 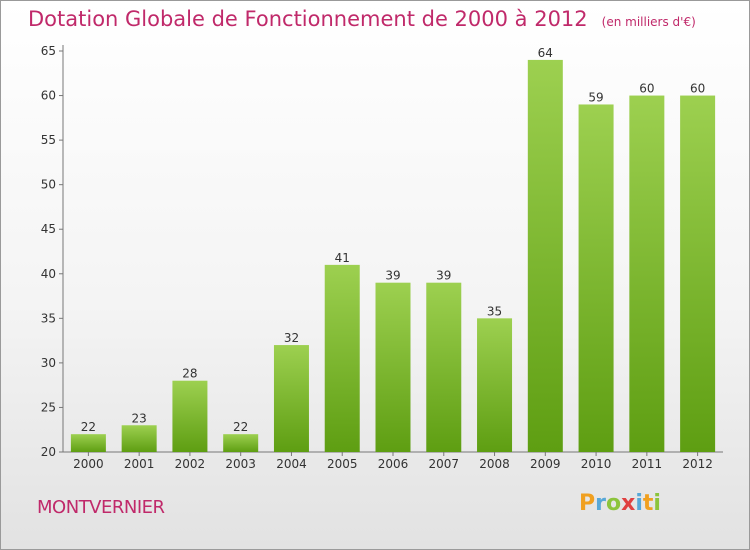 I want to click on logo-letter: x, so click(x=628, y=503).